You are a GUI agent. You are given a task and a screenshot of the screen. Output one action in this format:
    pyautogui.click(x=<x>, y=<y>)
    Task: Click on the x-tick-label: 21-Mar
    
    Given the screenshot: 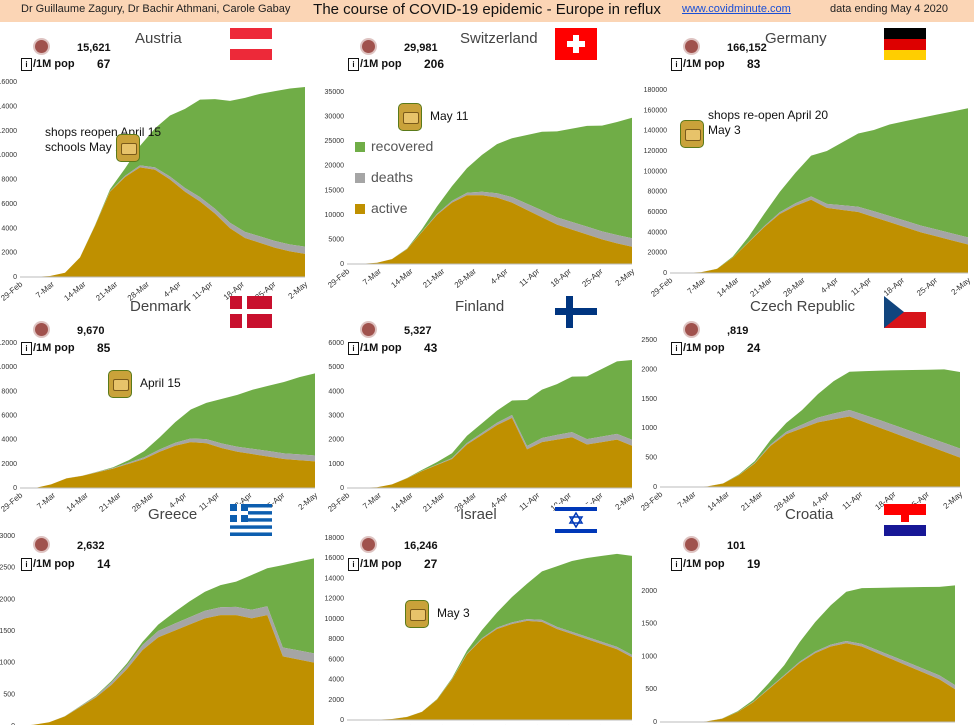 What is the action you would take?
    pyautogui.click(x=433, y=277)
    